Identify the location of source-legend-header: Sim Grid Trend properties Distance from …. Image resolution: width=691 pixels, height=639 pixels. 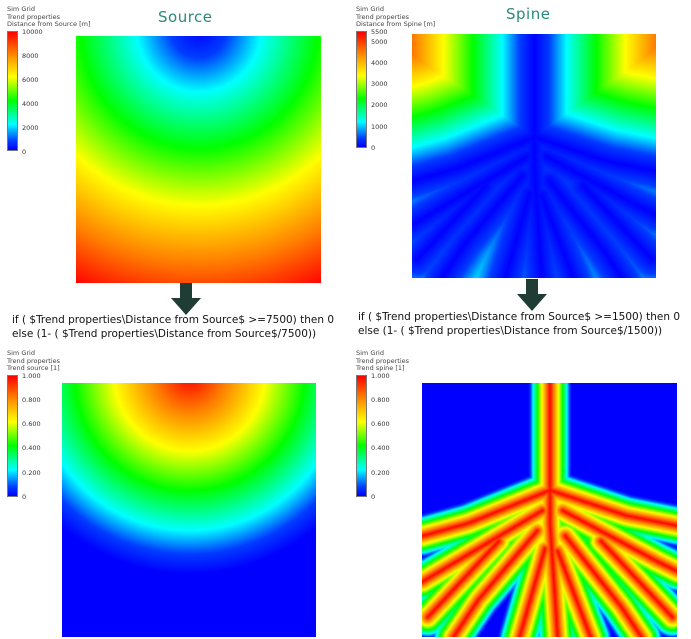
(49, 17).